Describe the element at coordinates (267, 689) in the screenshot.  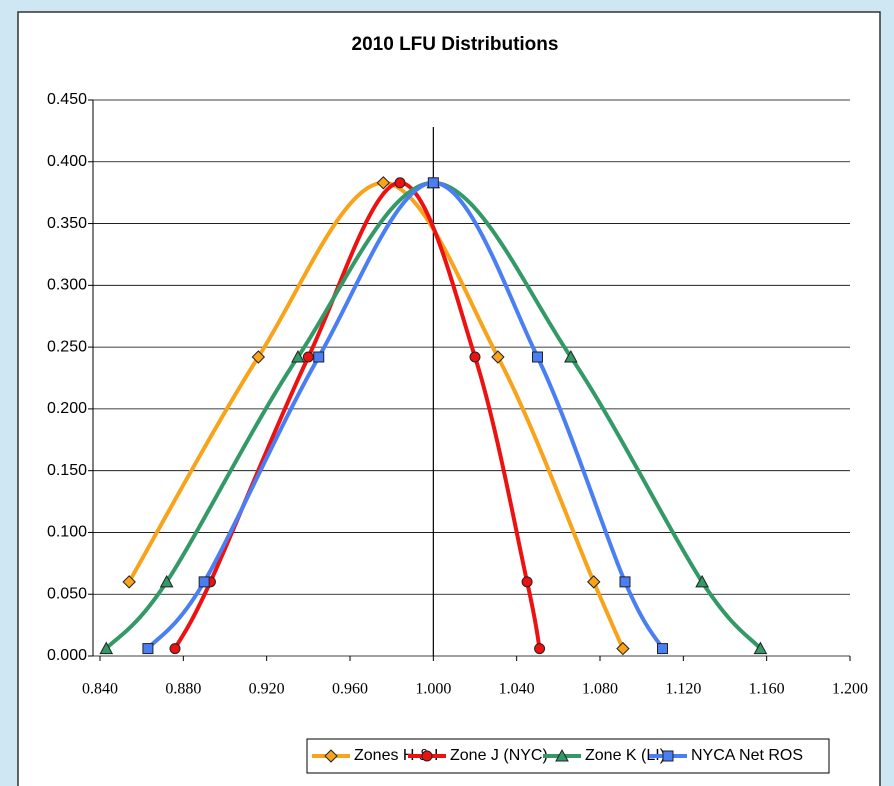
I see `x-tick-label: 0.920` at that location.